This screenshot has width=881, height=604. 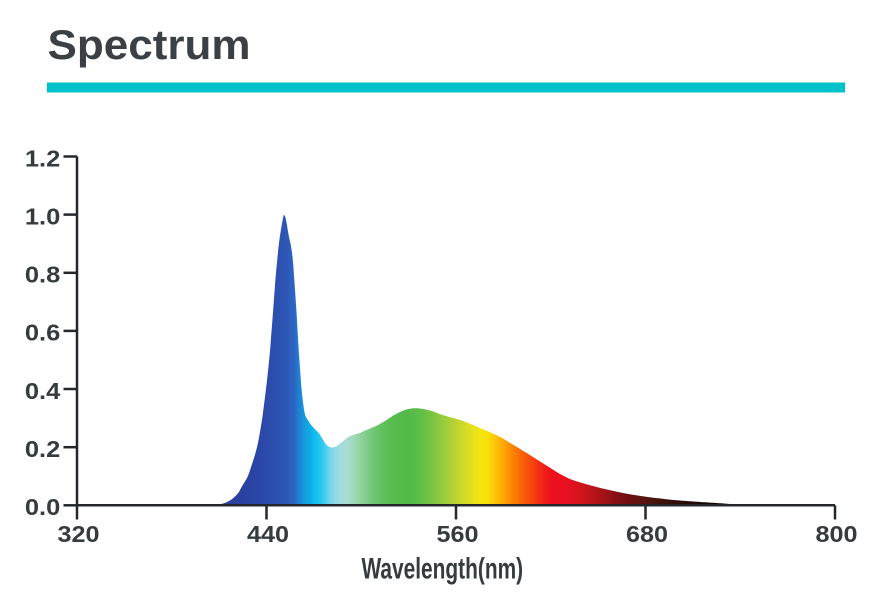 What do you see at coordinates (458, 534) in the screenshot?
I see `svg-text: 560` at bounding box center [458, 534].